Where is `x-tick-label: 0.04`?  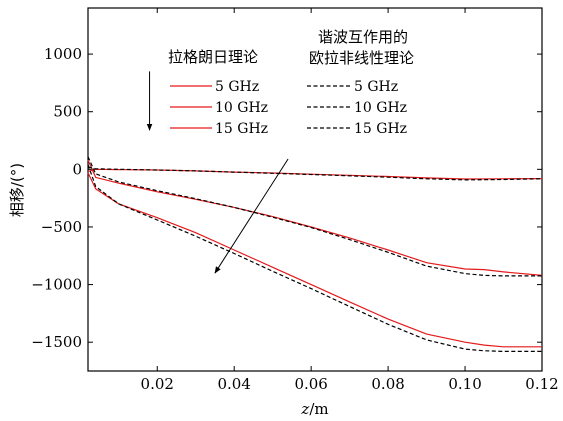 x-tick-label: 0.04 is located at coordinates (234, 384).